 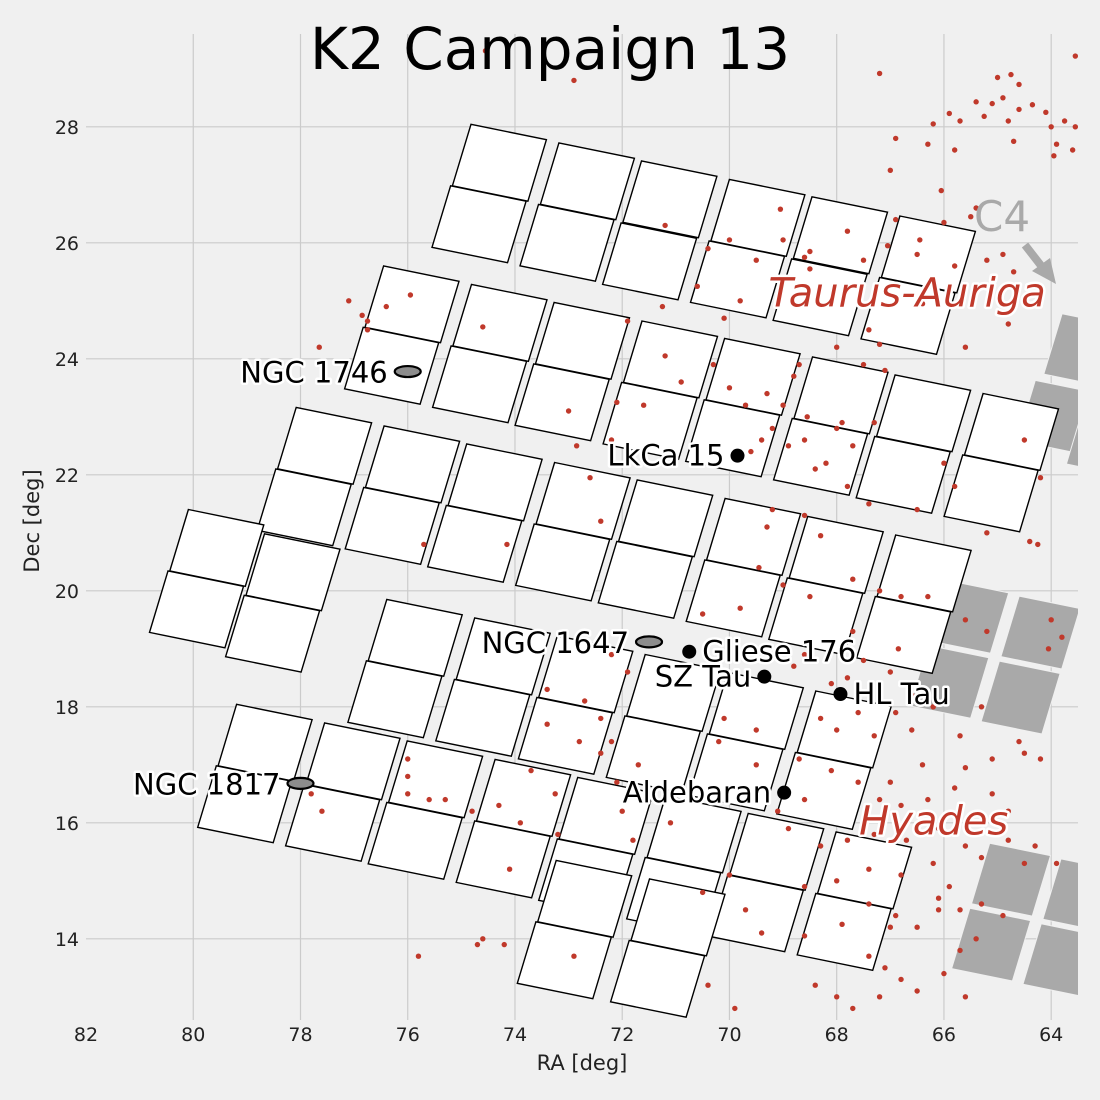 I want to click on object-marker, so click(x=689, y=651).